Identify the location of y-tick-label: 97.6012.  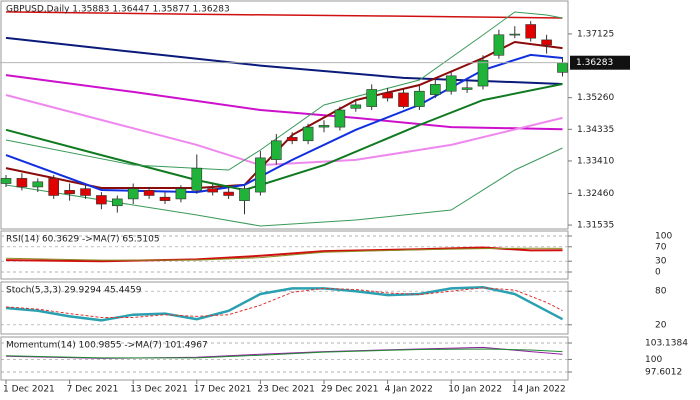
(663, 373).